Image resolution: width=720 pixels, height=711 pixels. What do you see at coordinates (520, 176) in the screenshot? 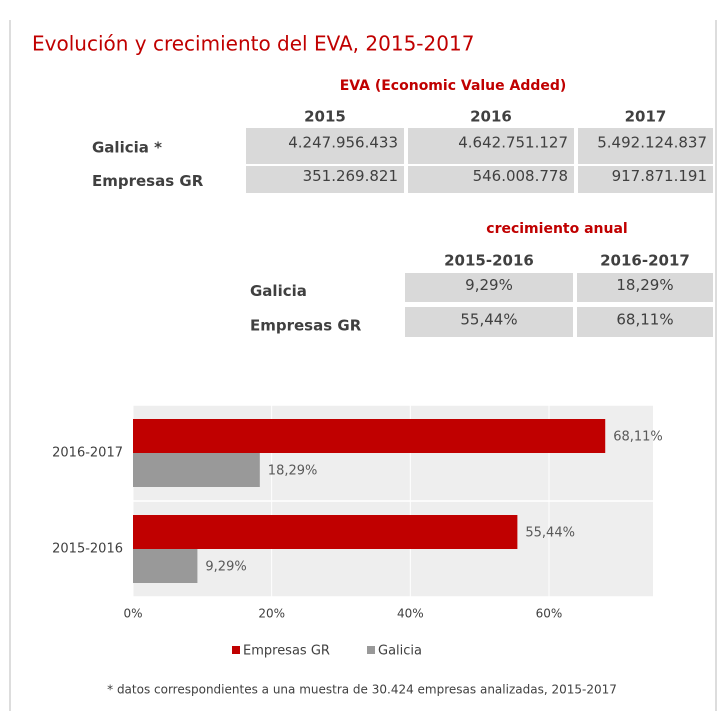
I see `cell-value: 546.008.778` at bounding box center [520, 176].